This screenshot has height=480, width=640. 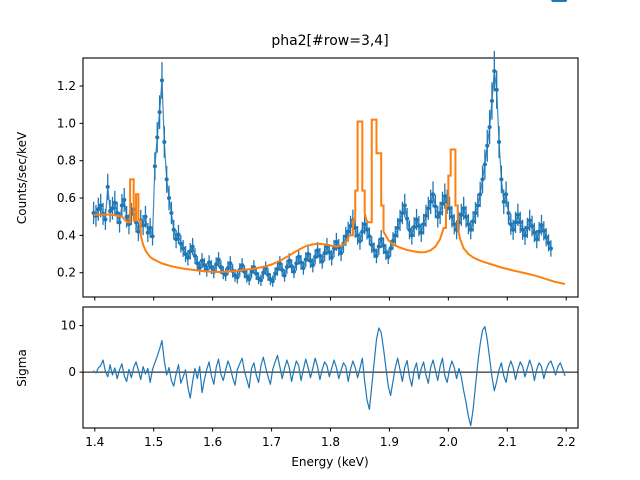 I want to click on lower-y-tick-labels: 0 10, so click(x=68, y=349).